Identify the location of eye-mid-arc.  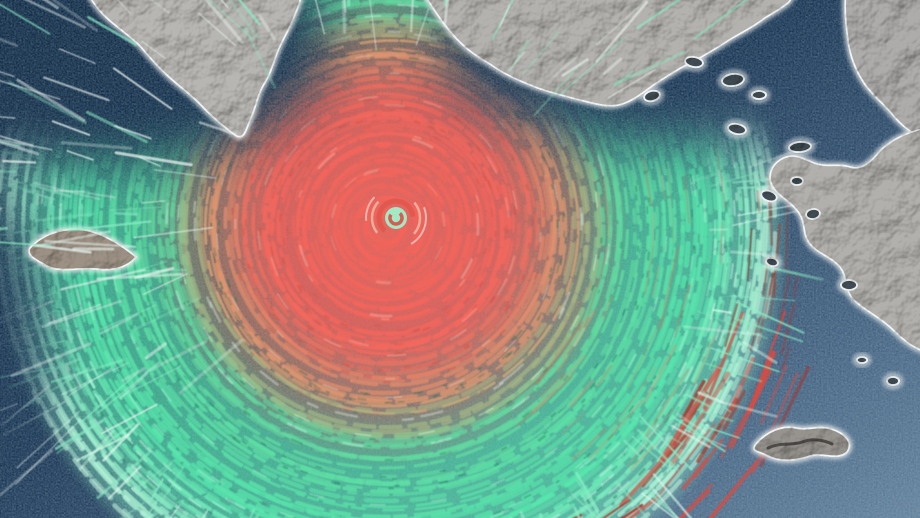
(396, 218).